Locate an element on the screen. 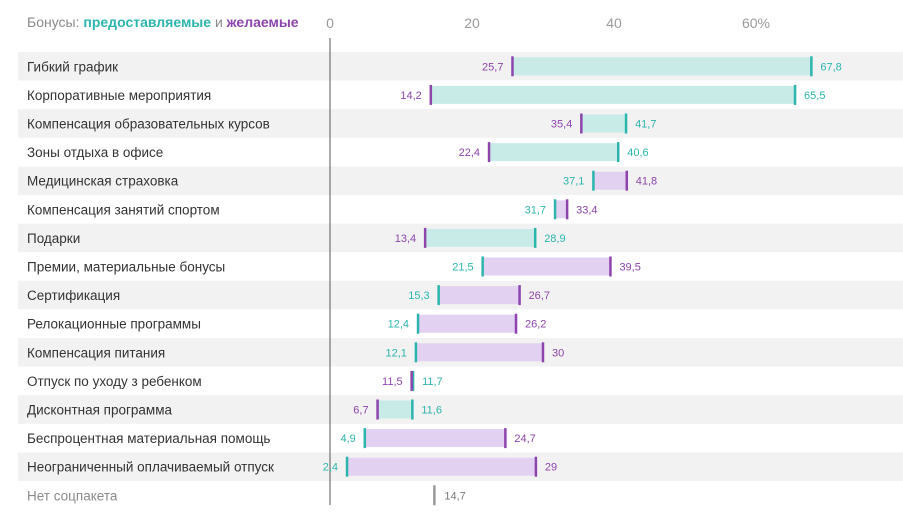  desired-value-label: 29 is located at coordinates (551, 468).